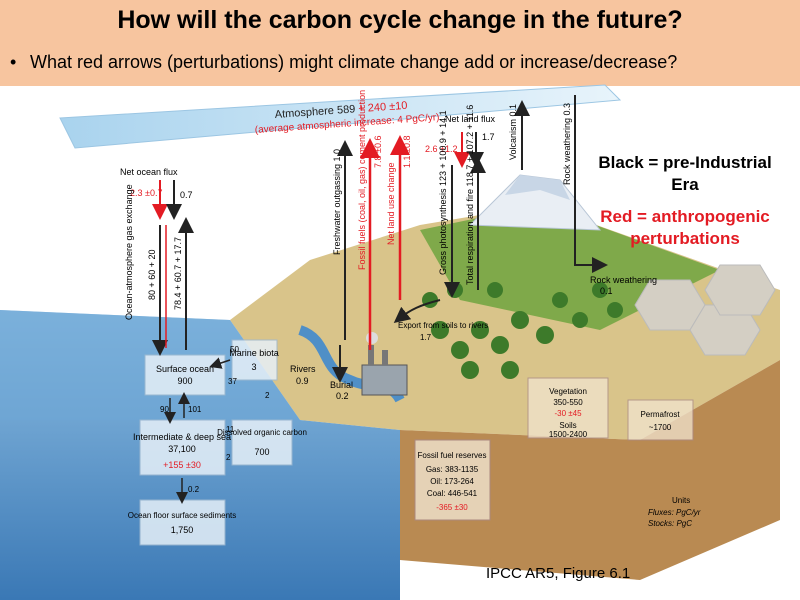 This screenshot has width=800, height=600. Describe the element at coordinates (129, 252) in the screenshot. I see `ocean-exchange-label: Ocean-atmosphere gas exchange` at that location.